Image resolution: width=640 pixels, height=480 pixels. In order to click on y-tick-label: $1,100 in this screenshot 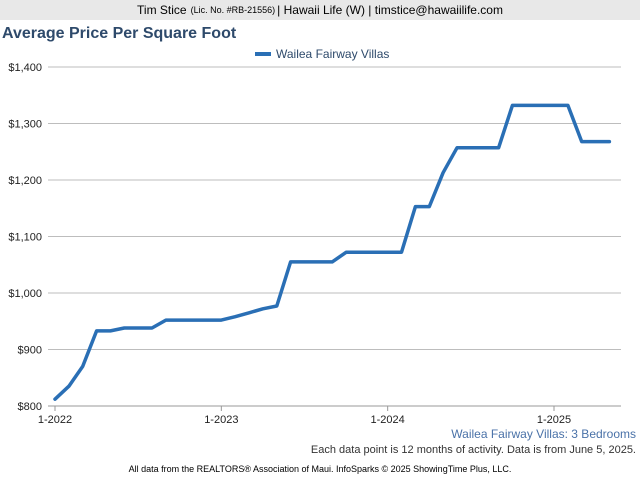, I will do `click(25, 238)`.